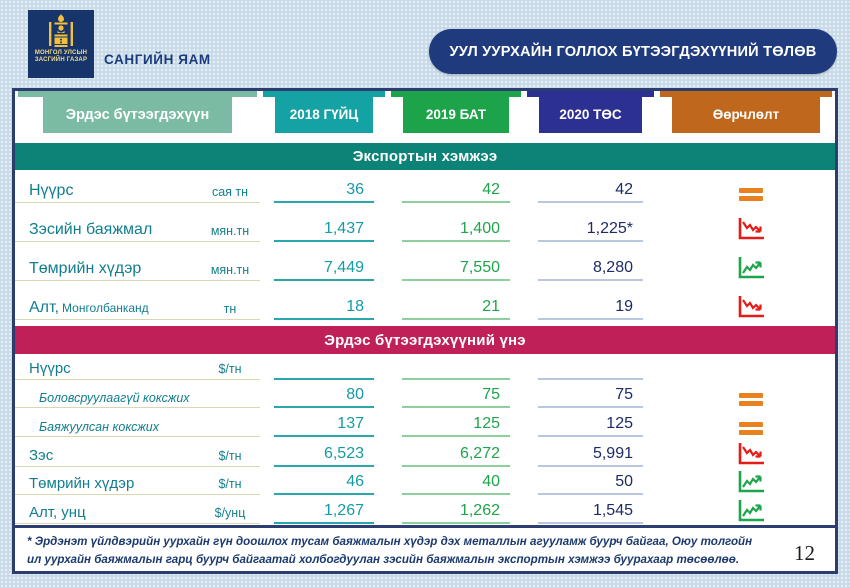  I want to click on product-name: Төмрийн хүдэр, so click(107, 485).